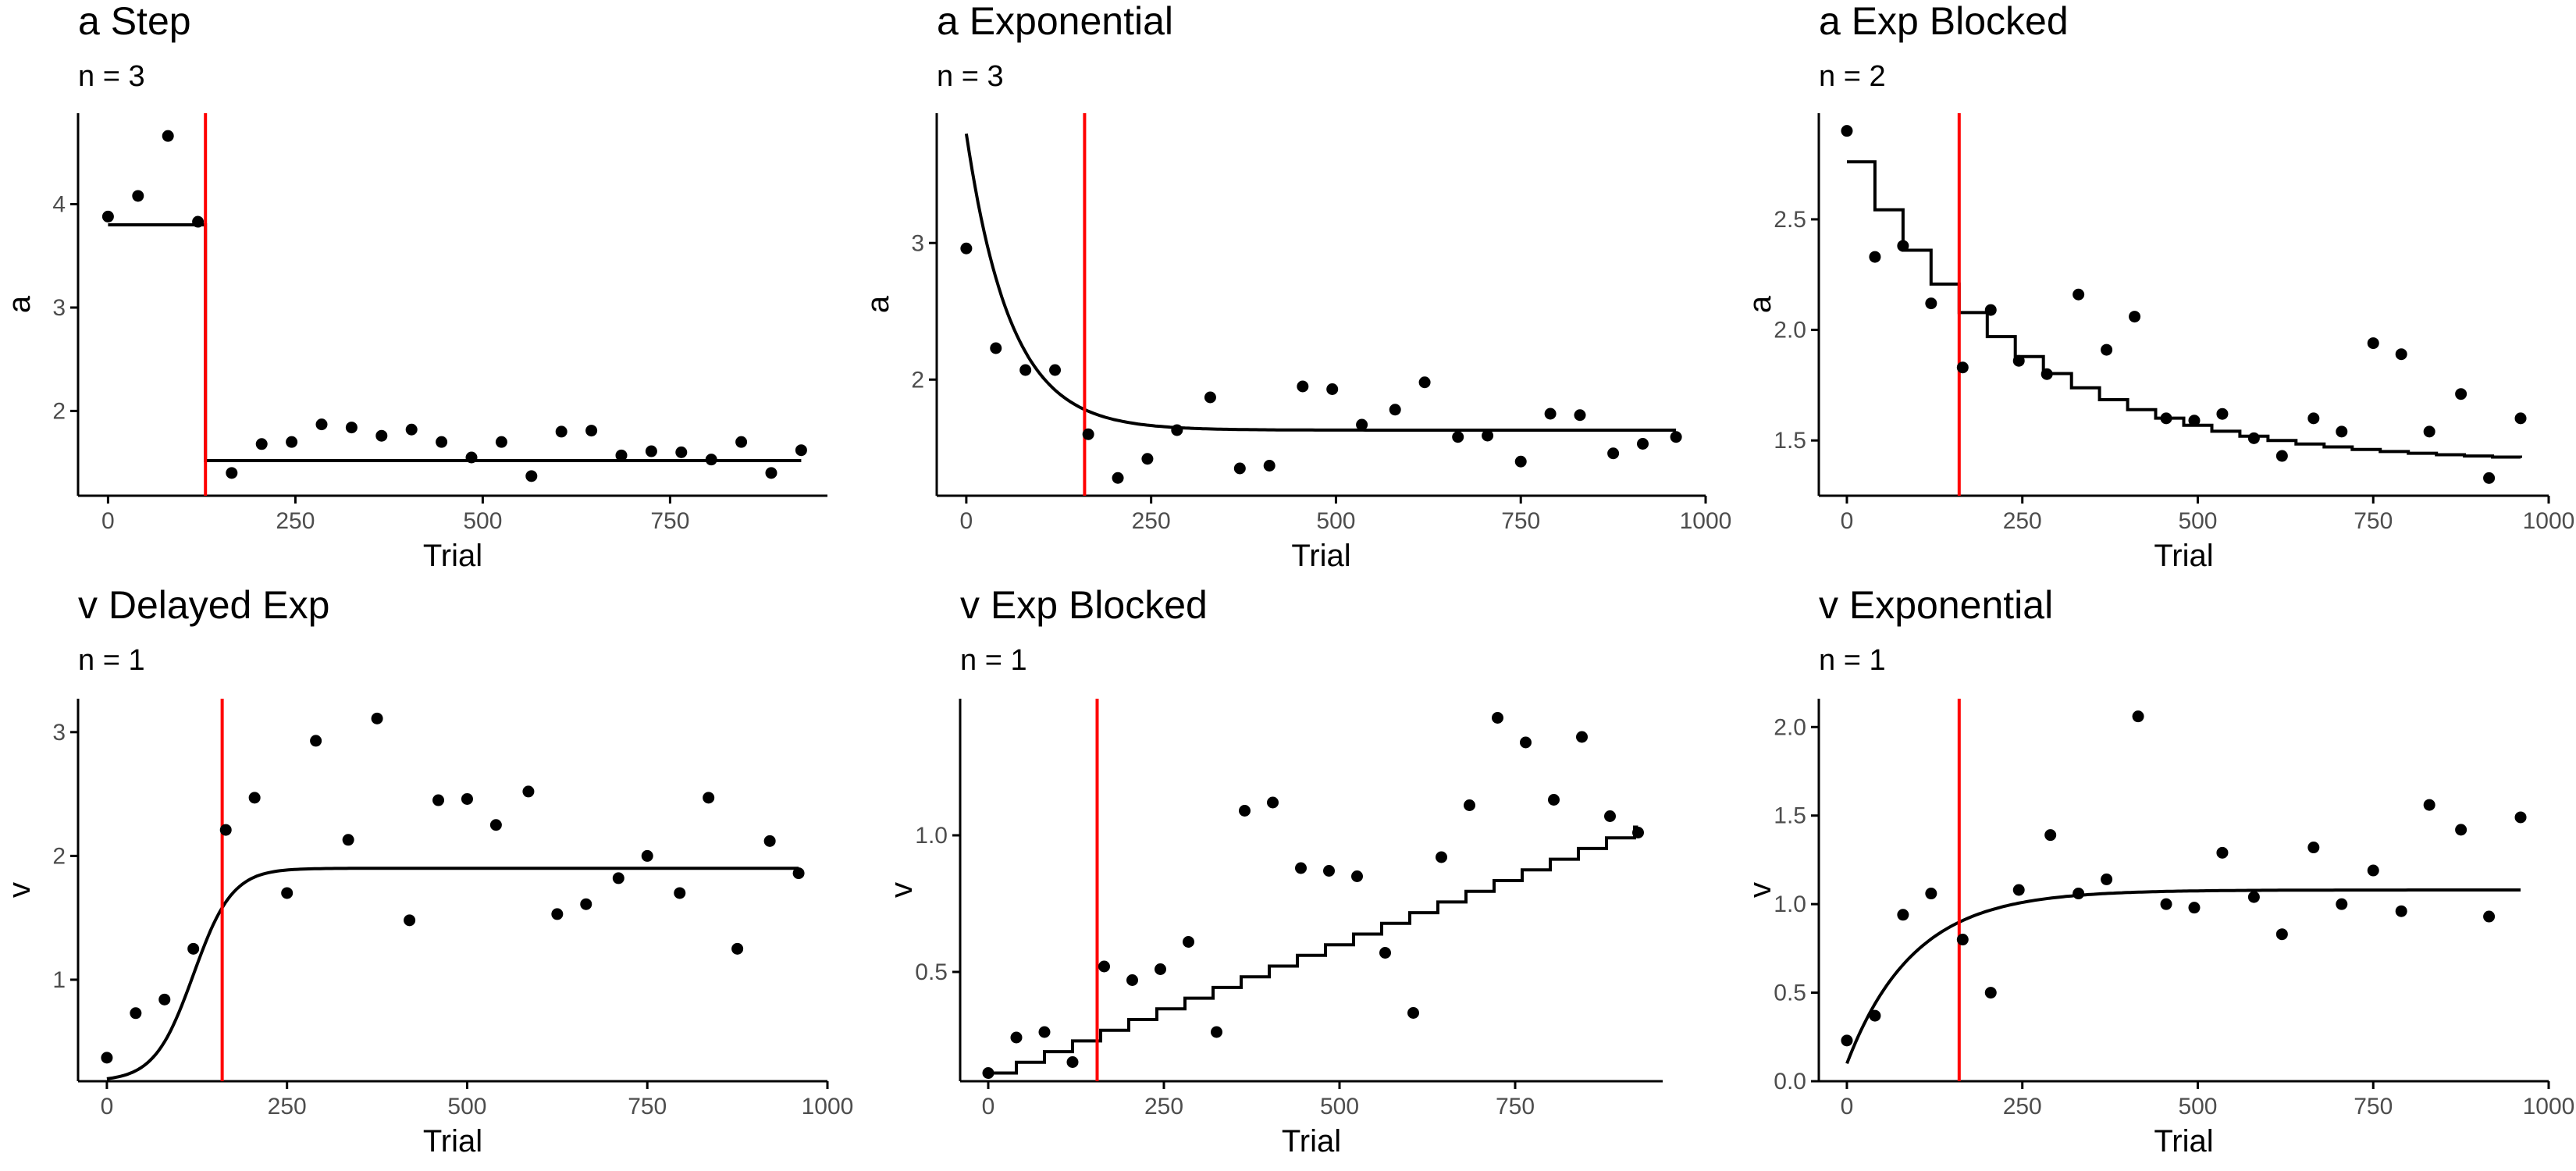 Image resolution: width=2576 pixels, height=1171 pixels. Describe the element at coordinates (59, 856) in the screenshot. I see `y-tick-label: 2` at that location.